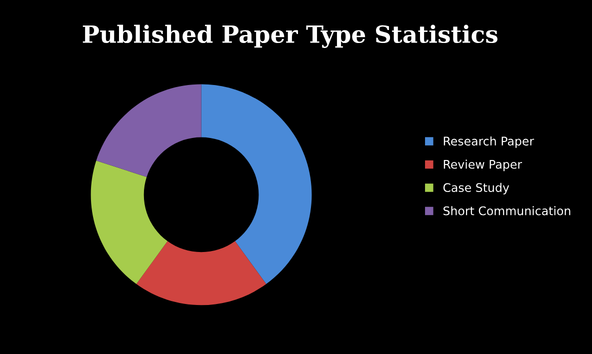 This screenshot has height=354, width=592. Describe the element at coordinates (507, 211) in the screenshot. I see `legend-label: Short Communication` at that location.